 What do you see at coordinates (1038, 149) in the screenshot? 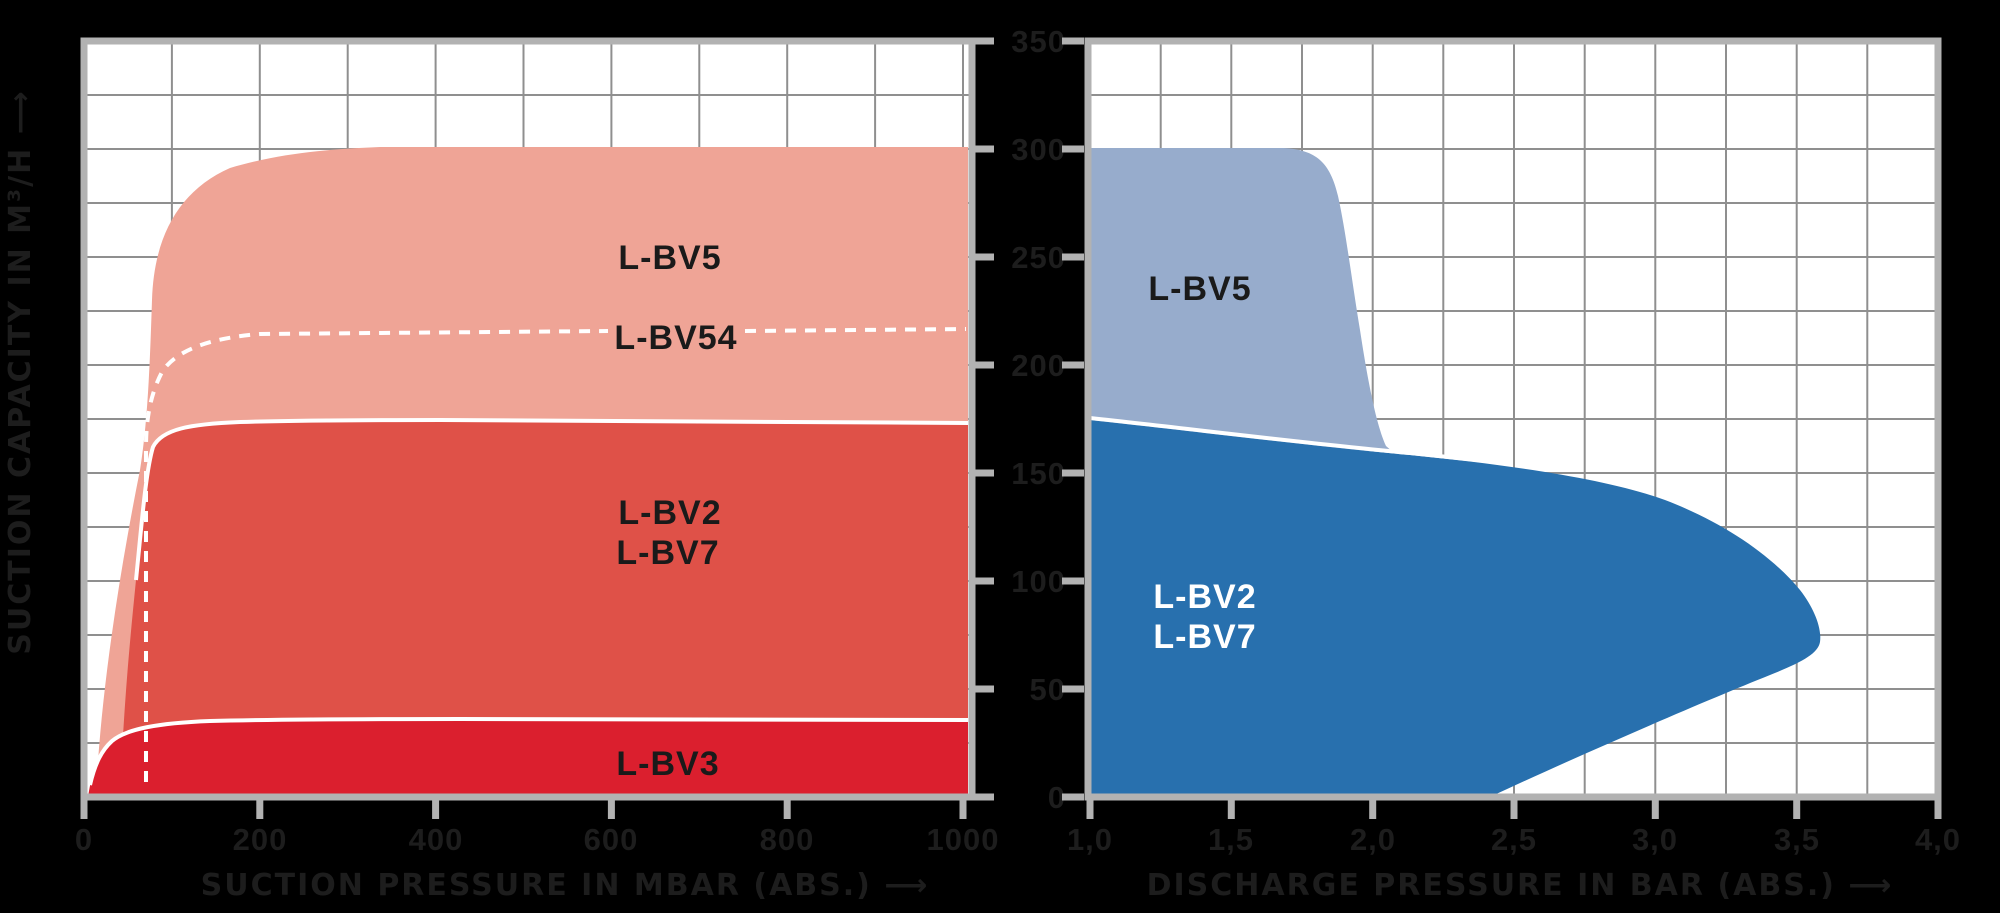
I see `y-tick-label: 300` at bounding box center [1038, 149].